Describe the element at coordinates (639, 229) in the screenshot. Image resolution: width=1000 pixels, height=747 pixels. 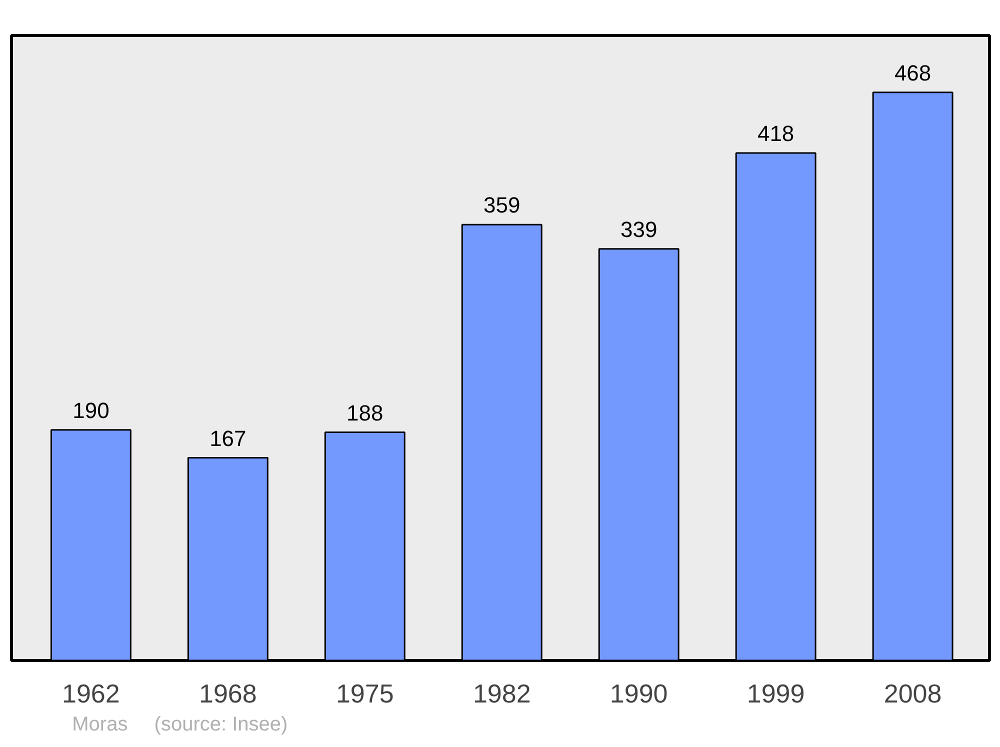
I see `data-label: 339` at that location.